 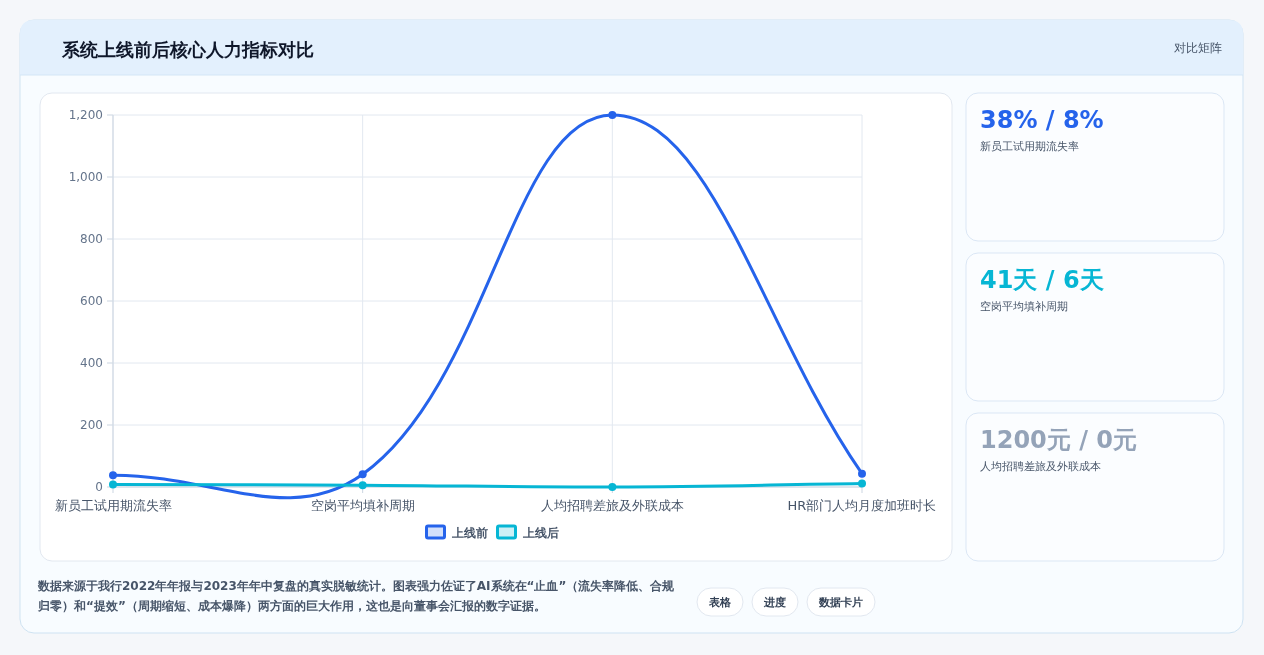 What do you see at coordinates (1024, 306) in the screenshot?
I see `text: 空岗平均填补周期` at bounding box center [1024, 306].